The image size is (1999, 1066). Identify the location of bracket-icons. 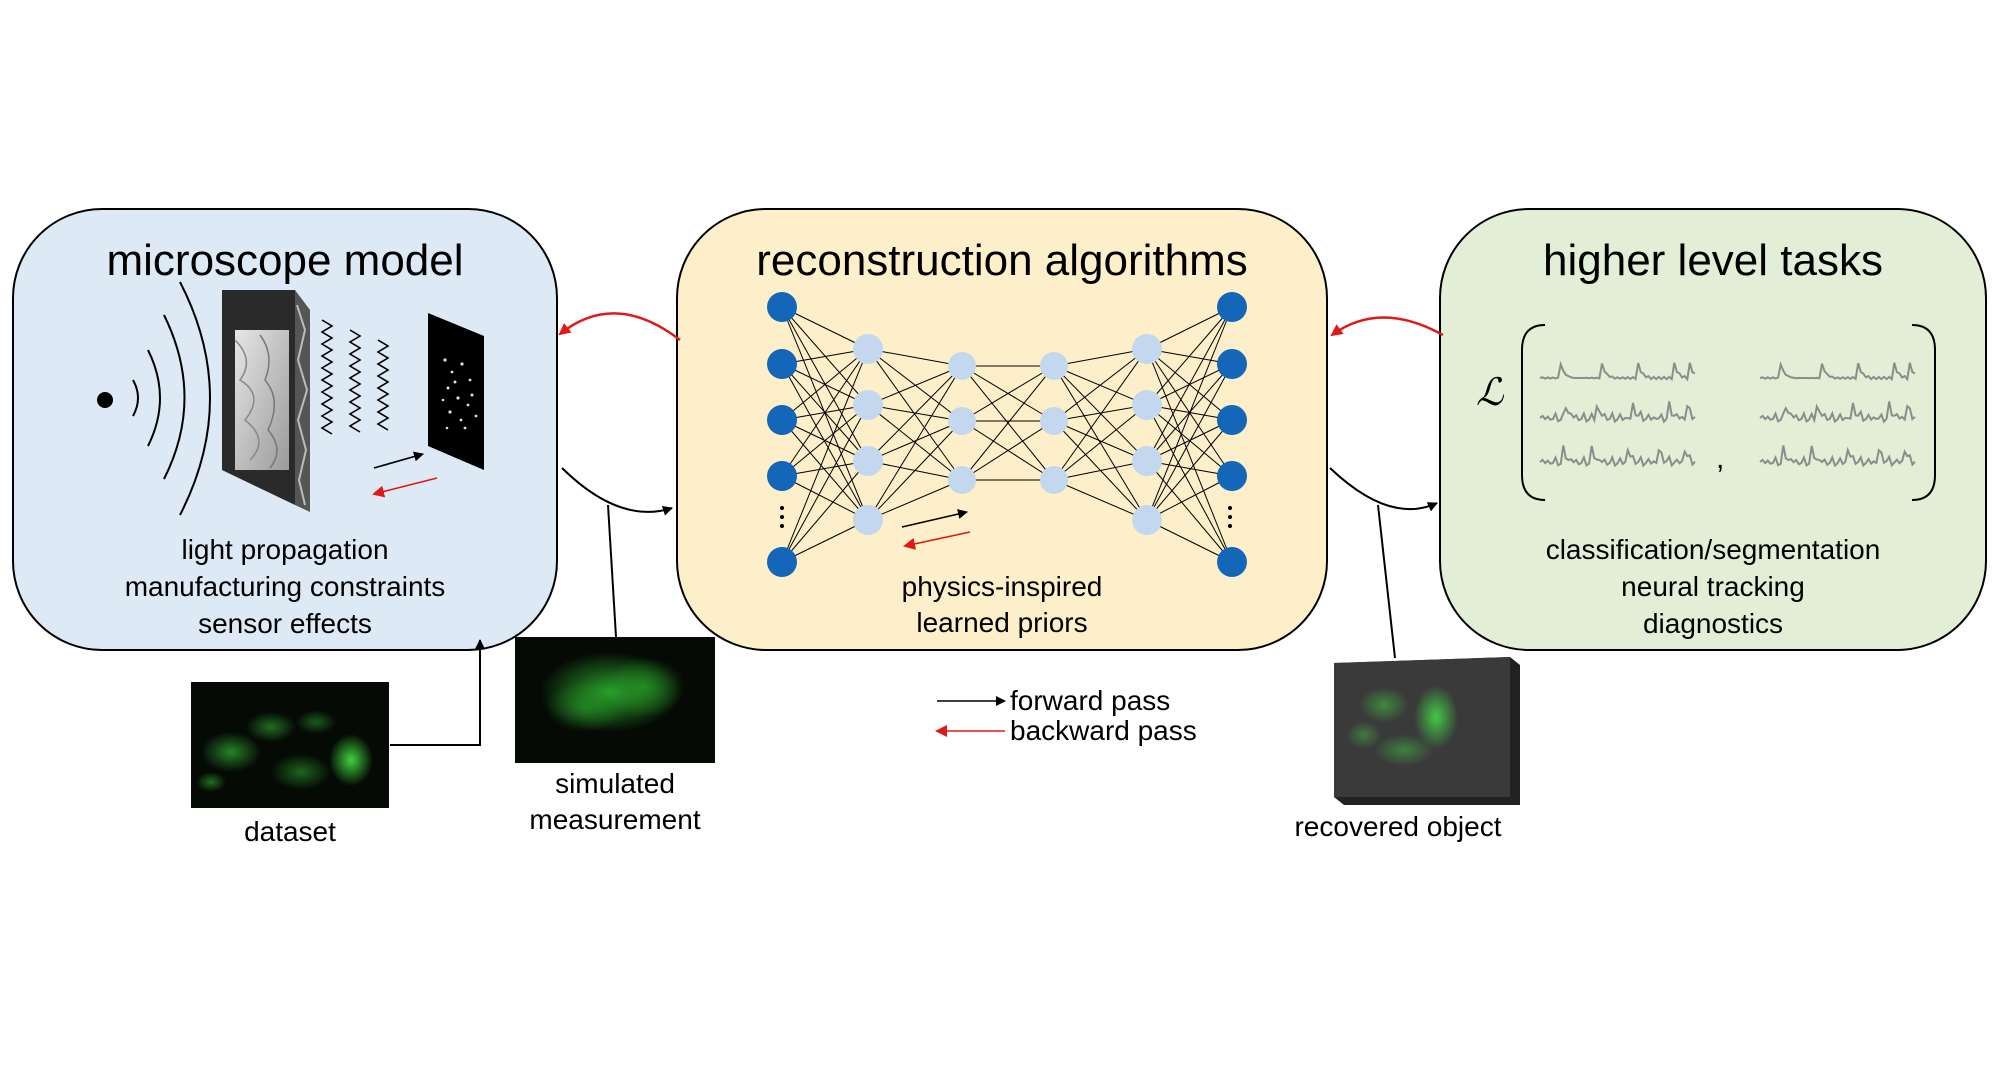
(1728, 412).